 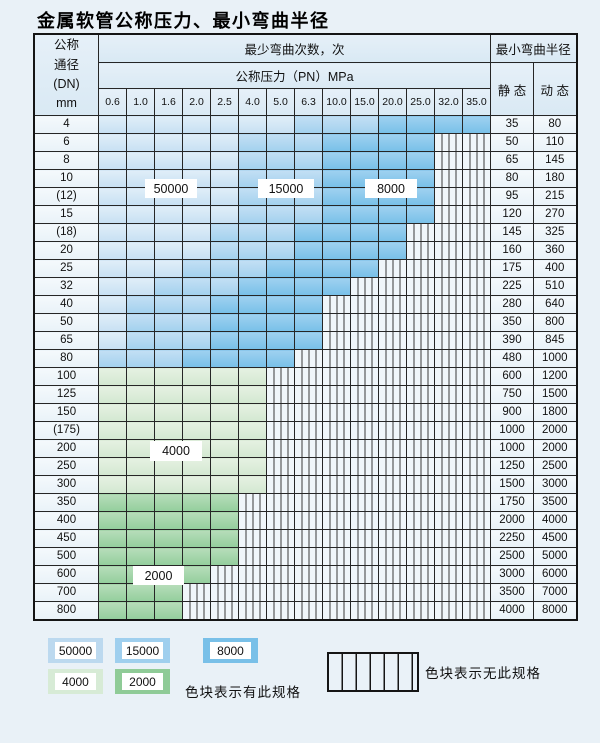 I want to click on static-radius-value: 1750, so click(x=512, y=502).